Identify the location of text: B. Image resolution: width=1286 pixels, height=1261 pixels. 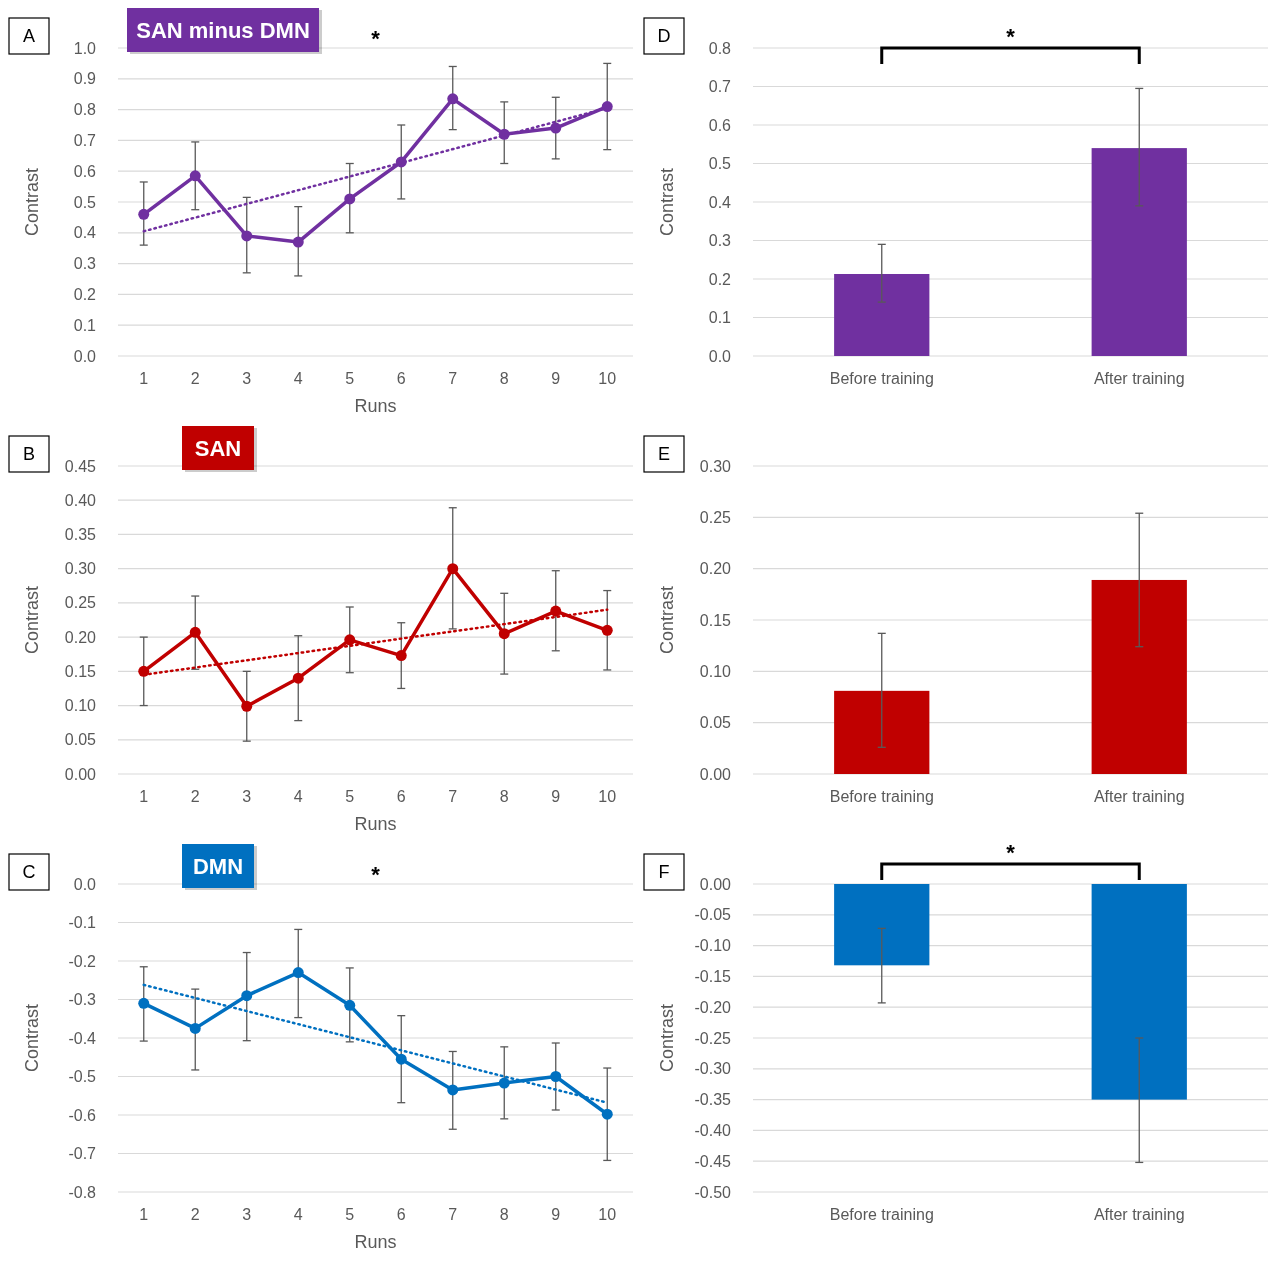
(29, 454).